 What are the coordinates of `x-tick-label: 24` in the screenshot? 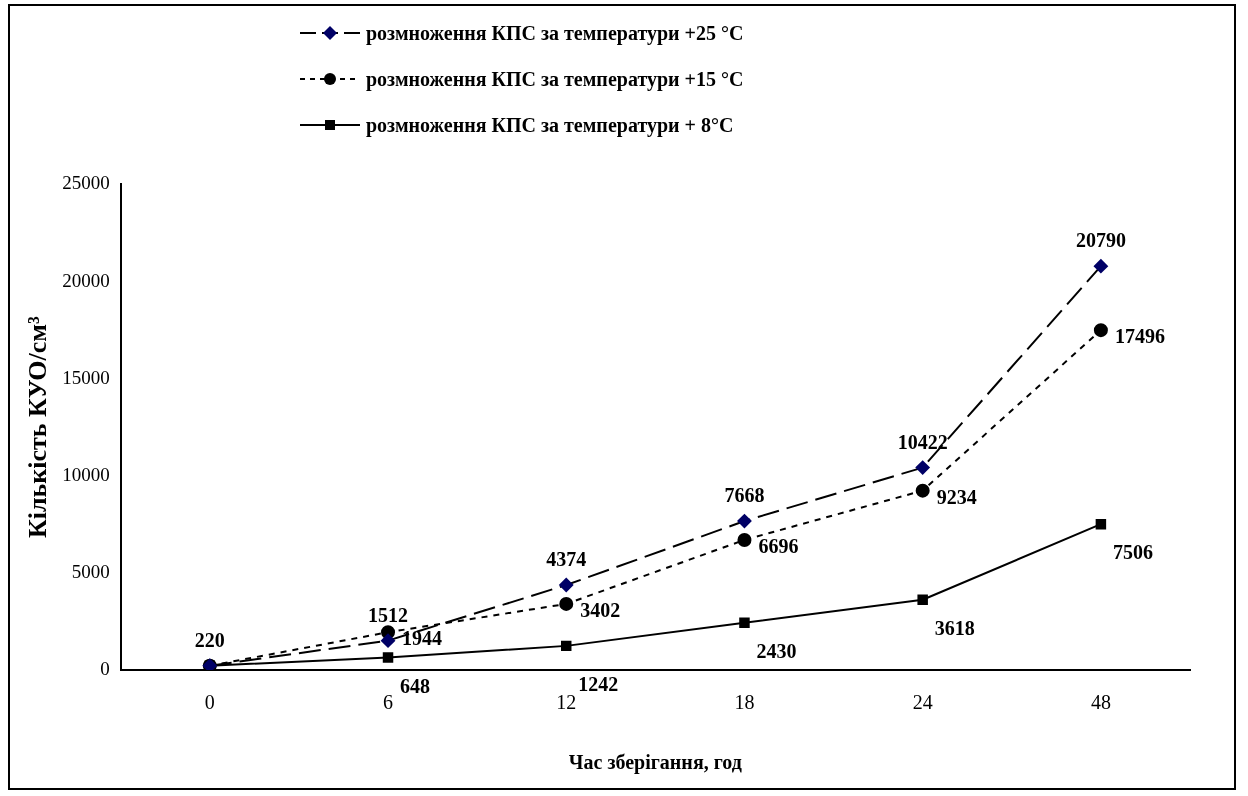 It's located at (922, 702).